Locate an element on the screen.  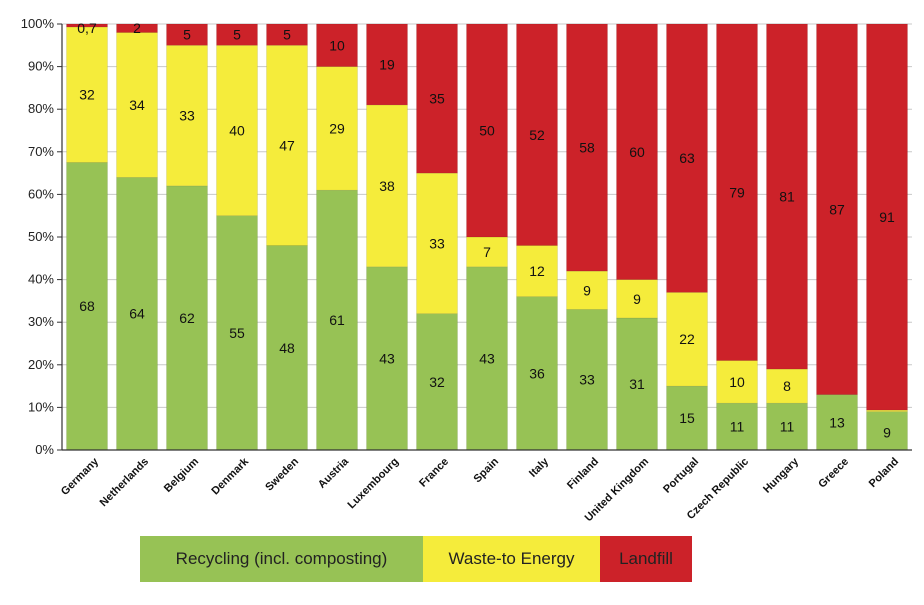
data-label: 10 is located at coordinates (337, 45).